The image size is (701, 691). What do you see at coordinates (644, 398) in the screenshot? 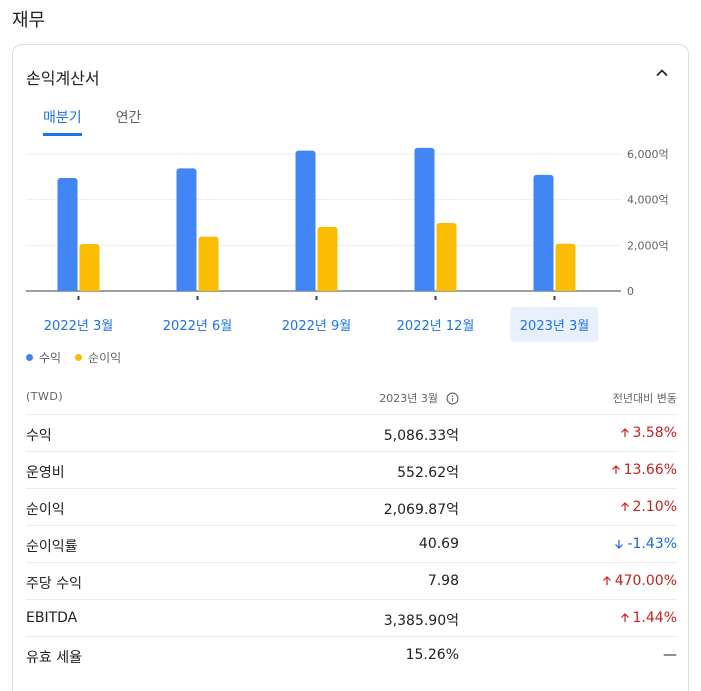
I see `change-header: 전년대비 변동` at bounding box center [644, 398].